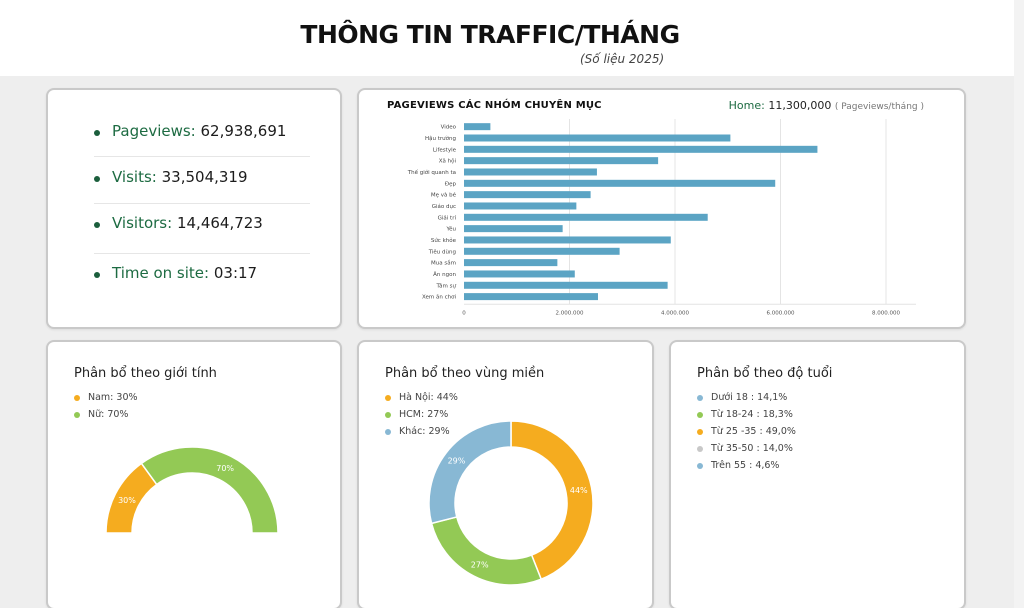 The width and height of the screenshot is (1024, 608). Describe the element at coordinates (445, 285) in the screenshot. I see `category-label: Tâm sự` at that location.